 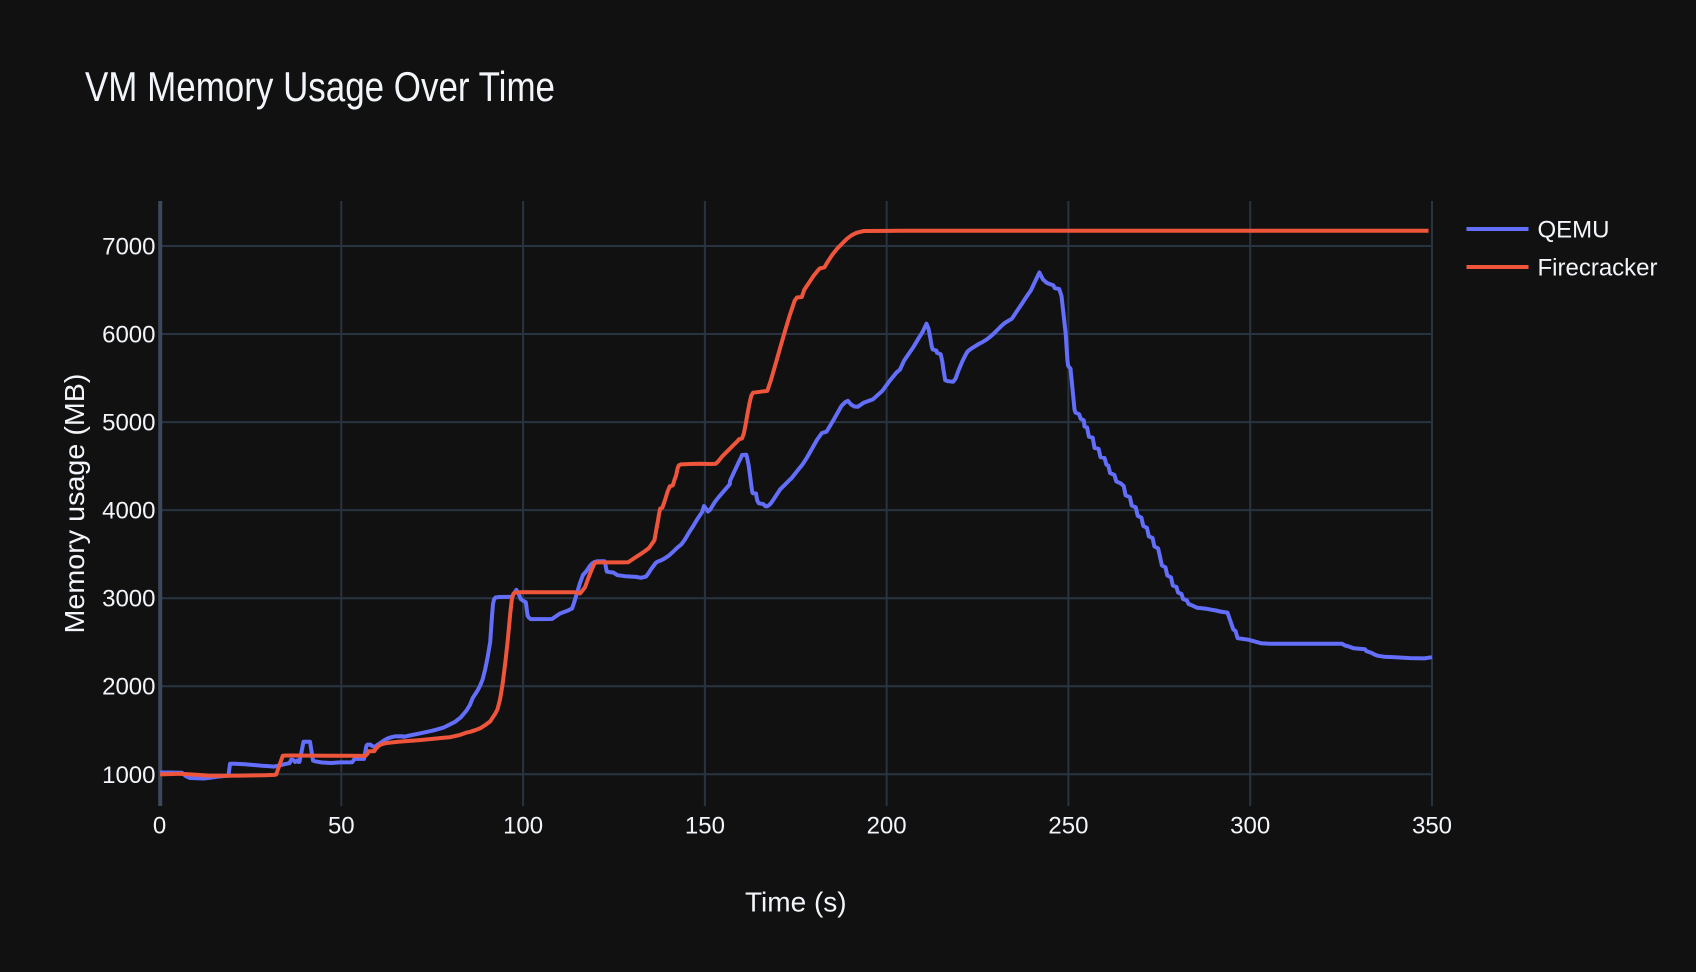 What do you see at coordinates (128, 687) in the screenshot?
I see `svg-text: 2000` at bounding box center [128, 687].